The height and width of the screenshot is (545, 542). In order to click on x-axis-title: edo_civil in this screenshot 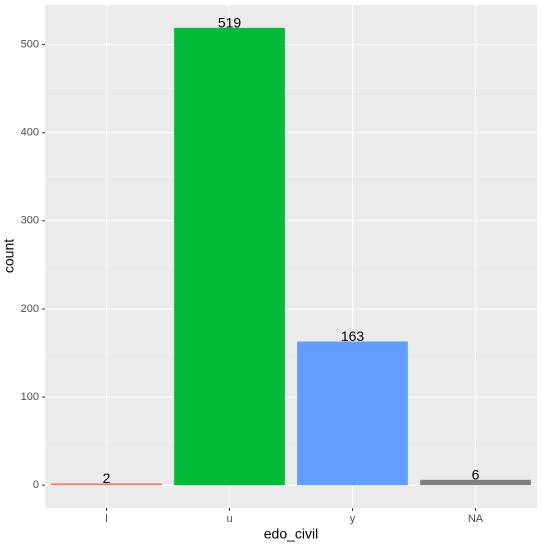, I will do `click(291, 534)`.